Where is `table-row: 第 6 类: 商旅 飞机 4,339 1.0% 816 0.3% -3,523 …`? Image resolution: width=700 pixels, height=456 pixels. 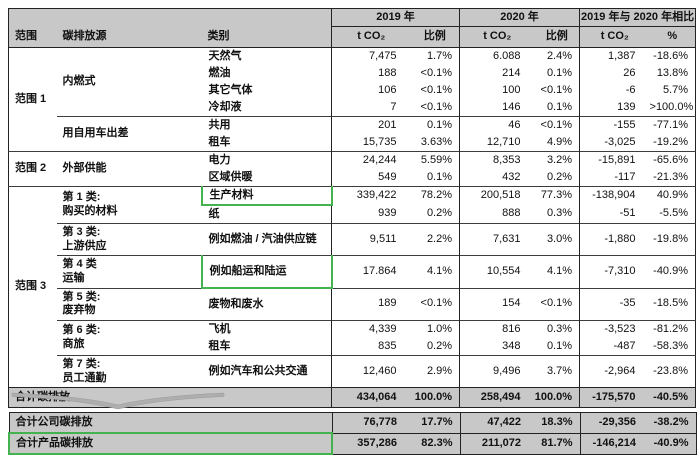
table-row: 第 6 类: 商旅 飞机 4,339 1.0% 816 0.3% -3,523 … is located at coordinates (352, 338).